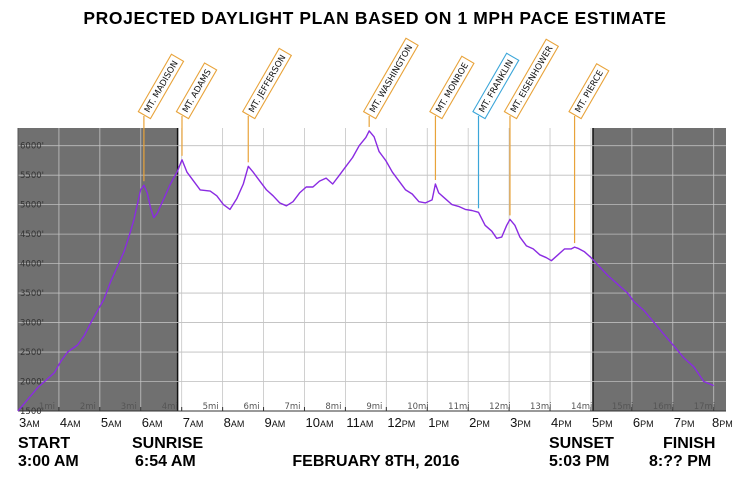 This screenshot has height=477, width=750. I want to click on peak-label-group: MT. MADISON, so click(161, 86).